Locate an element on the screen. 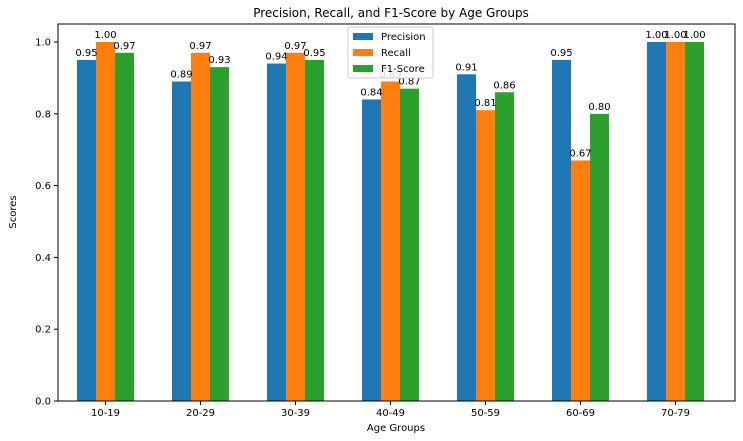  y-tick-label: 0.2 is located at coordinates (43, 330).